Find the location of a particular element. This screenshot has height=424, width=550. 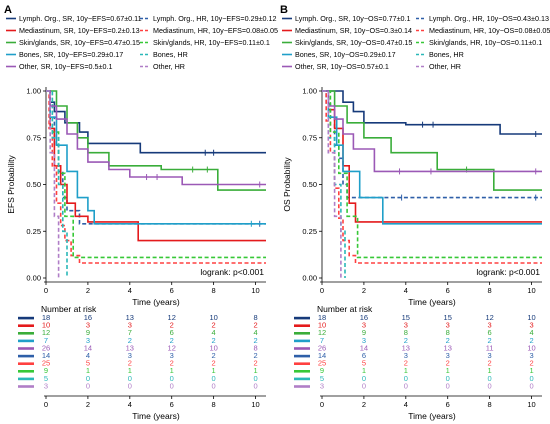

x-tick-label: 4 is located at coordinates (406, 290).